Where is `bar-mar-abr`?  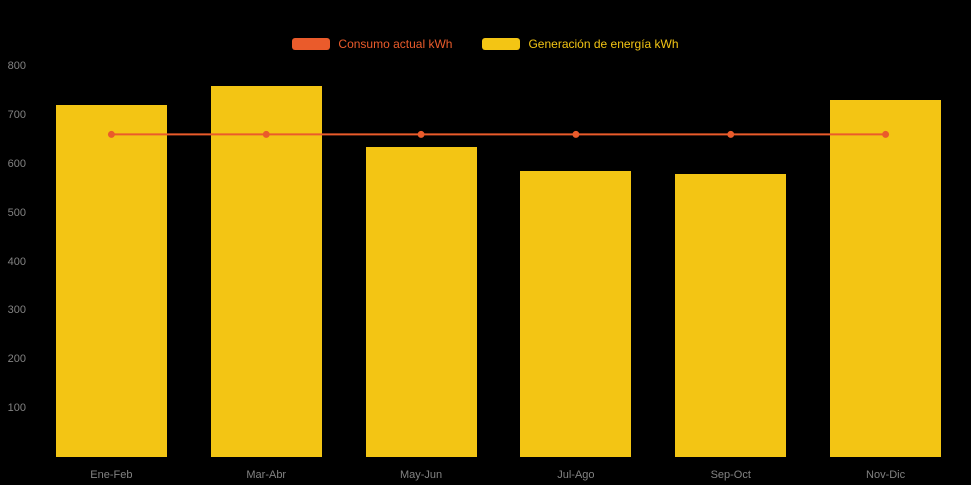
bar-mar-abr is located at coordinates (266, 271).